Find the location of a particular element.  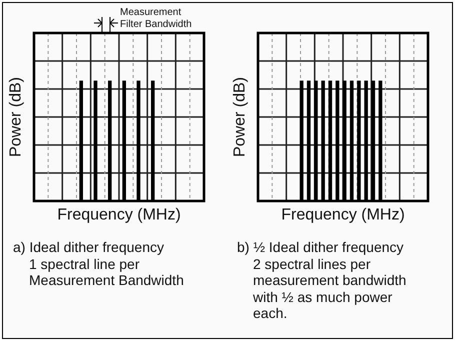

text: a) Ideal dither frequency 1 spectral line per Measurement Bandwidth is located at coordinates (99, 263).